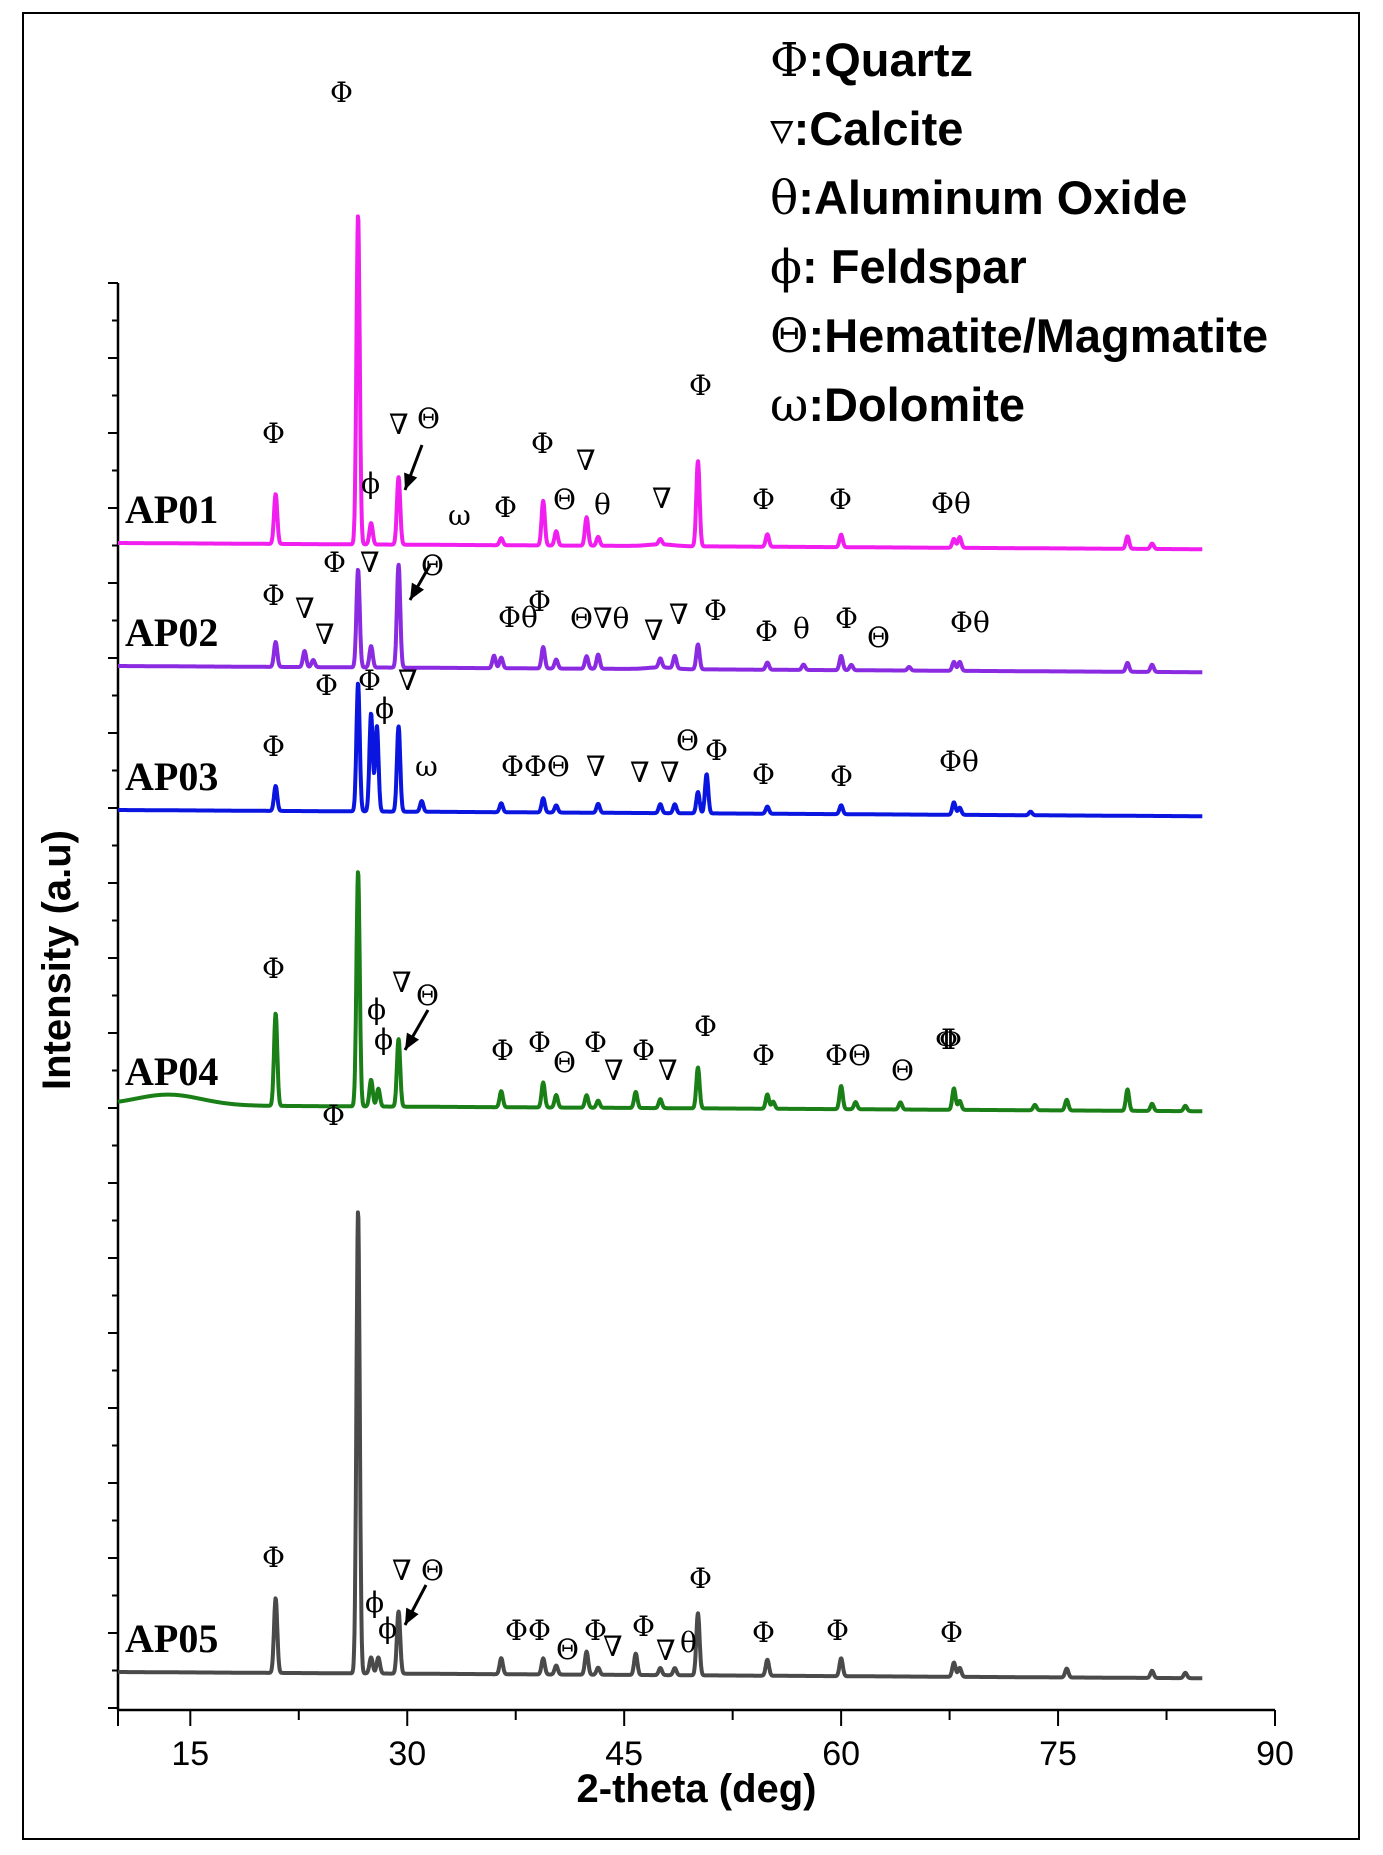 This screenshot has width=1383, height=1855. Describe the element at coordinates (789, 405) in the screenshot. I see `legend-symbol: ω` at that location.